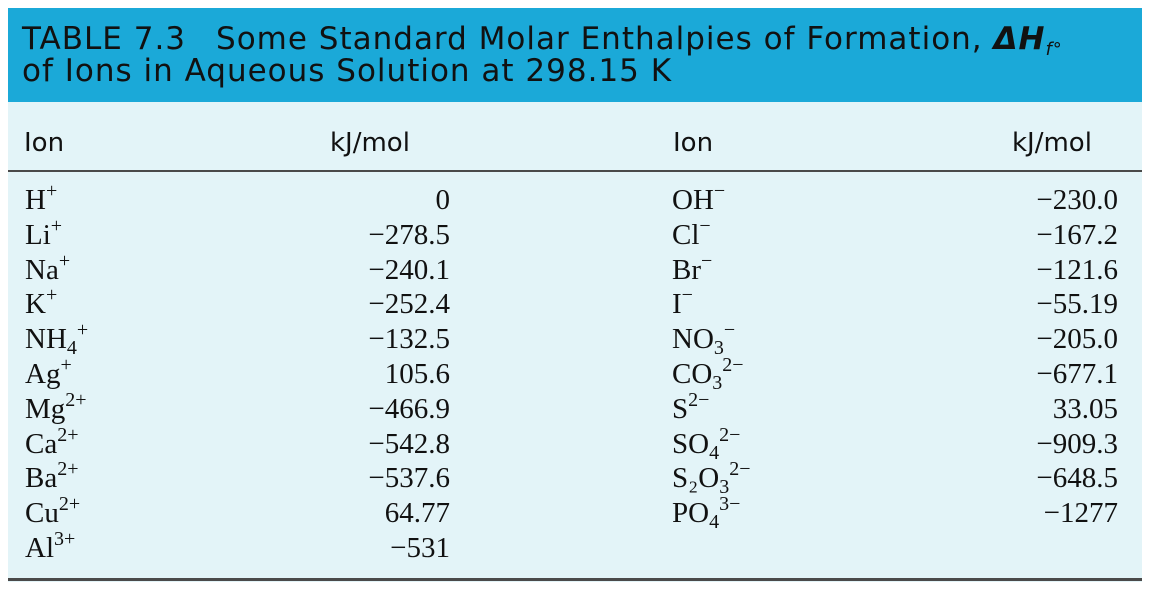 This screenshot has height=590, width=1152. I want to click on ion-symbol: Ca, so click(41, 443).